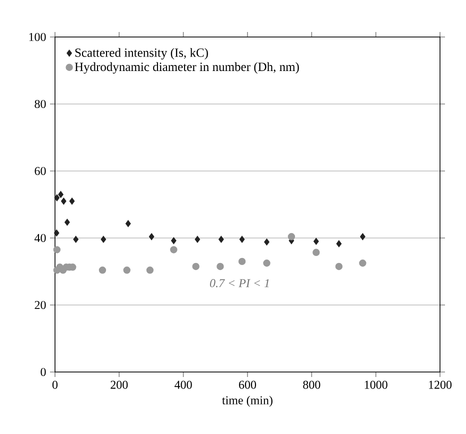  Describe the element at coordinates (40, 238) in the screenshot. I see `y-tick-label: 40` at that location.